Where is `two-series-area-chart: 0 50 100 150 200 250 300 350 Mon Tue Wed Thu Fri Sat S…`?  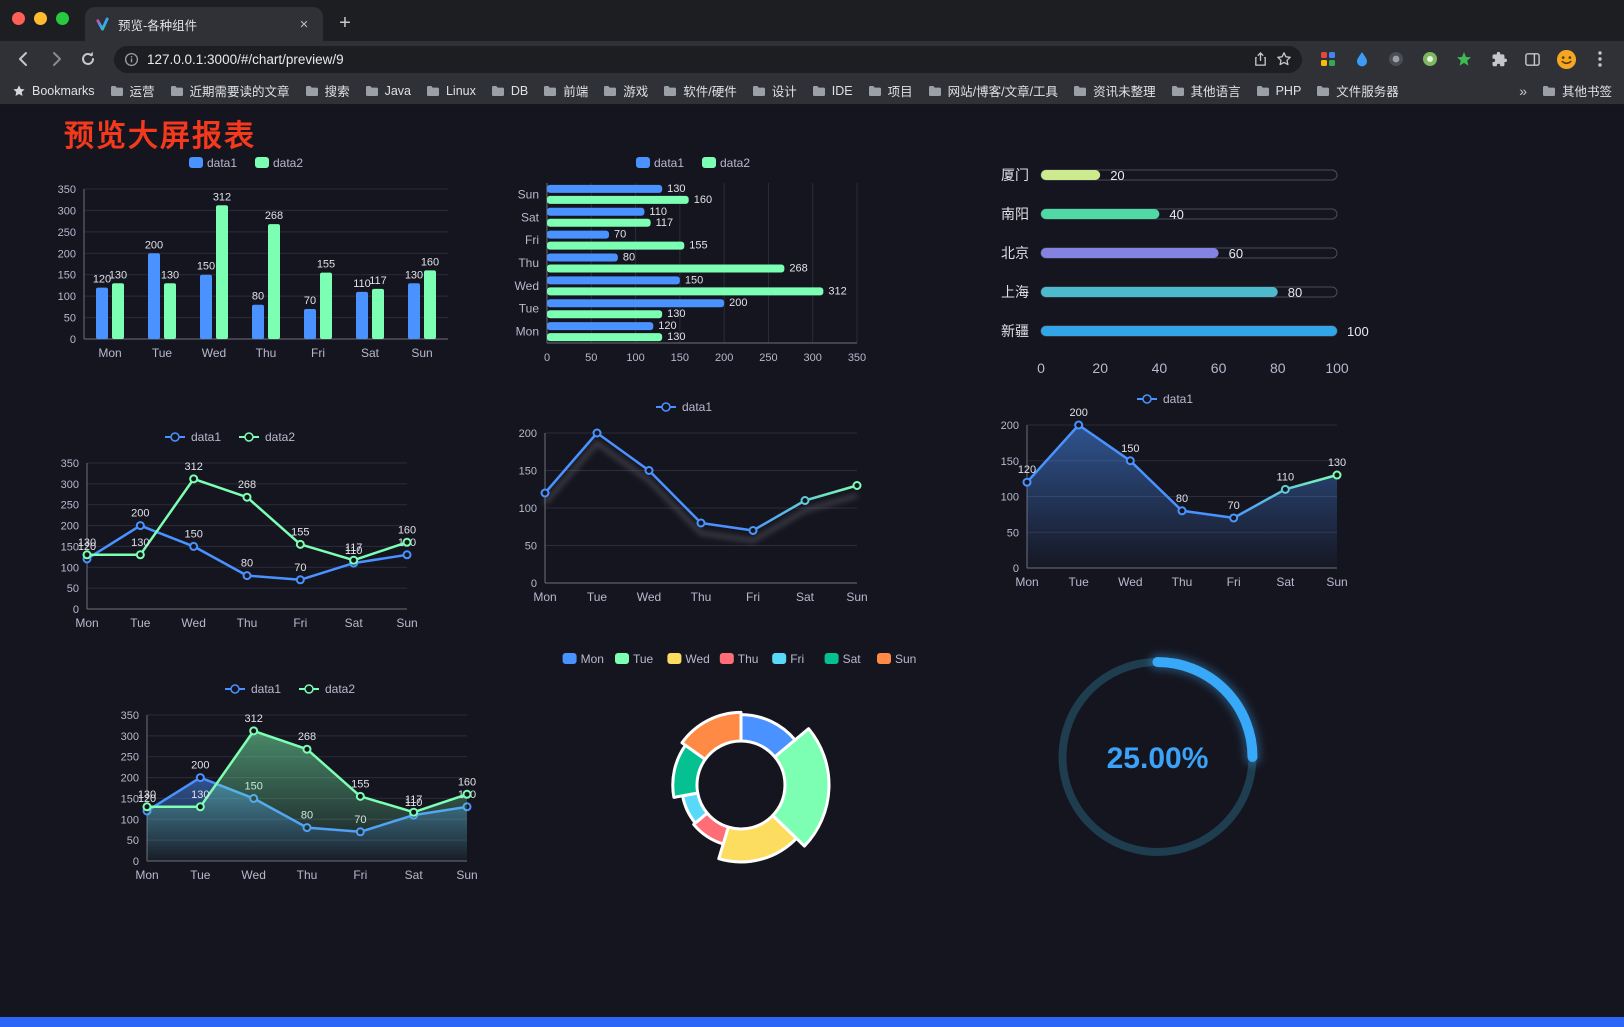
two-series-area-chart: 0 50 100 150 200 250 300 350 Mon Tue Wed Thu Fri Sat S… is located at coordinates (294, 784).